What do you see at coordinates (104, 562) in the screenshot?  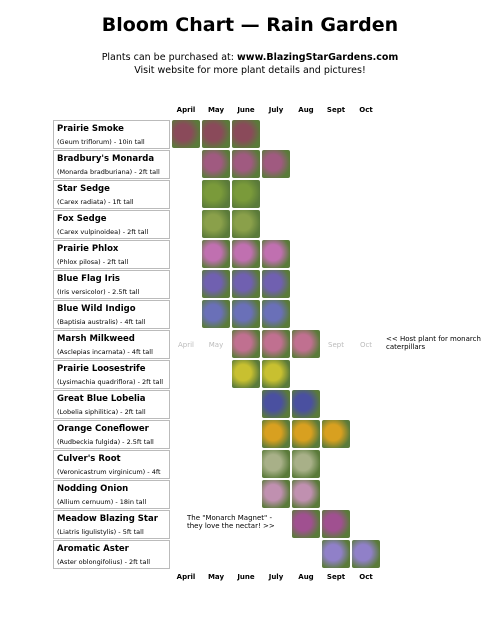 I see `plant-detail: (Aster oblongifolius) - 2ft tall` at bounding box center [104, 562].